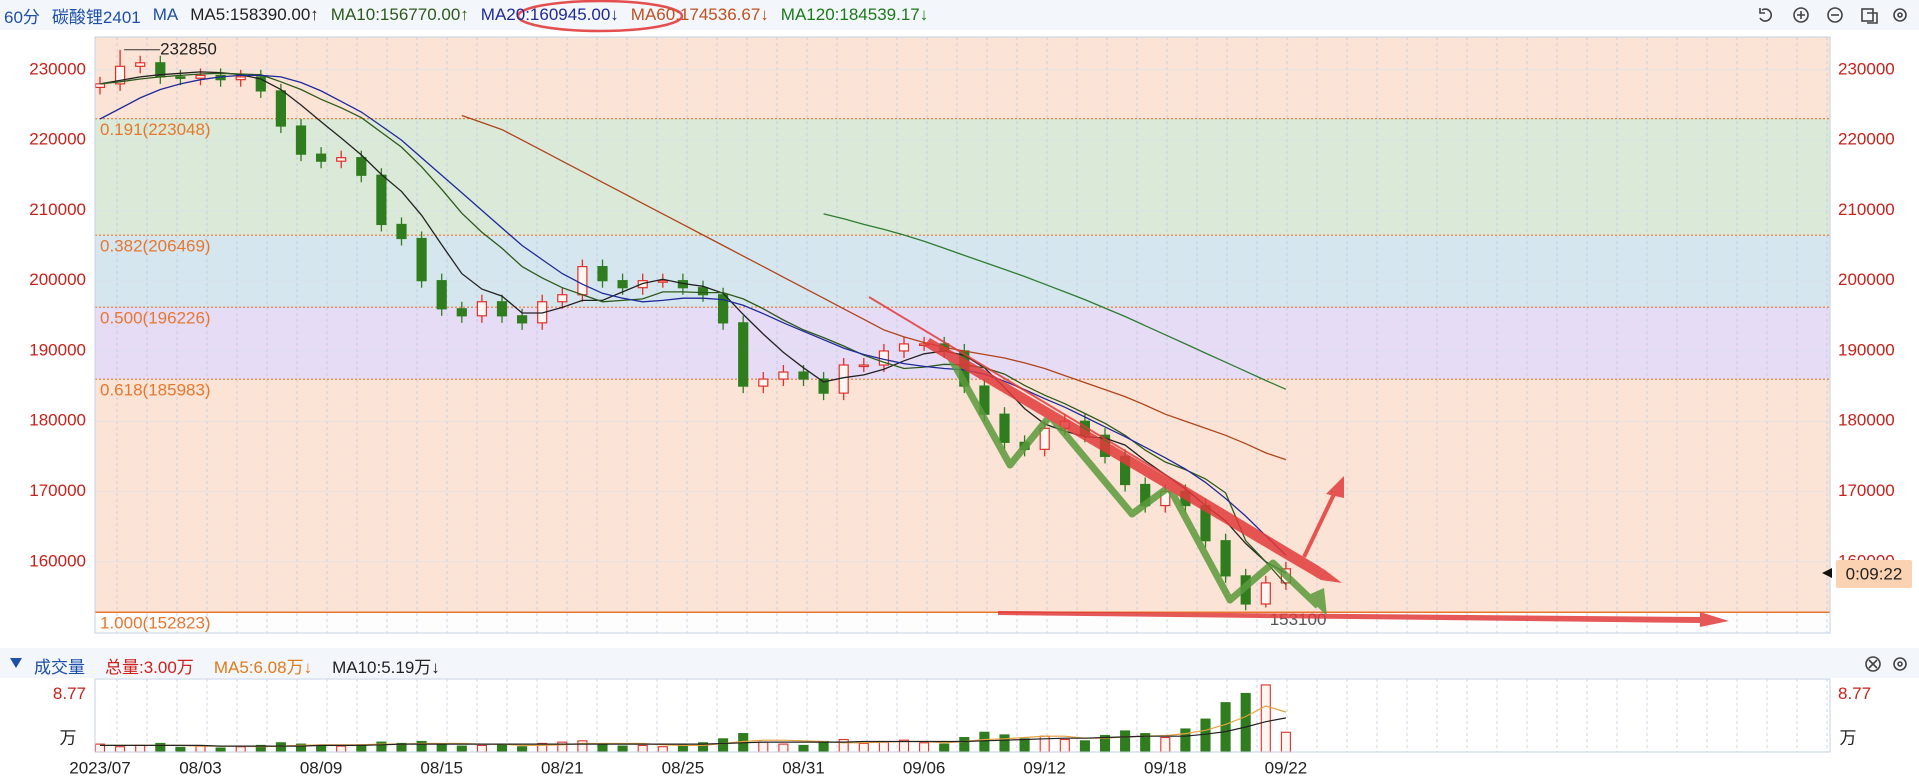  What do you see at coordinates (1854, 693) in the screenshot?
I see `volume-tick-label-right: 8.77` at bounding box center [1854, 693].